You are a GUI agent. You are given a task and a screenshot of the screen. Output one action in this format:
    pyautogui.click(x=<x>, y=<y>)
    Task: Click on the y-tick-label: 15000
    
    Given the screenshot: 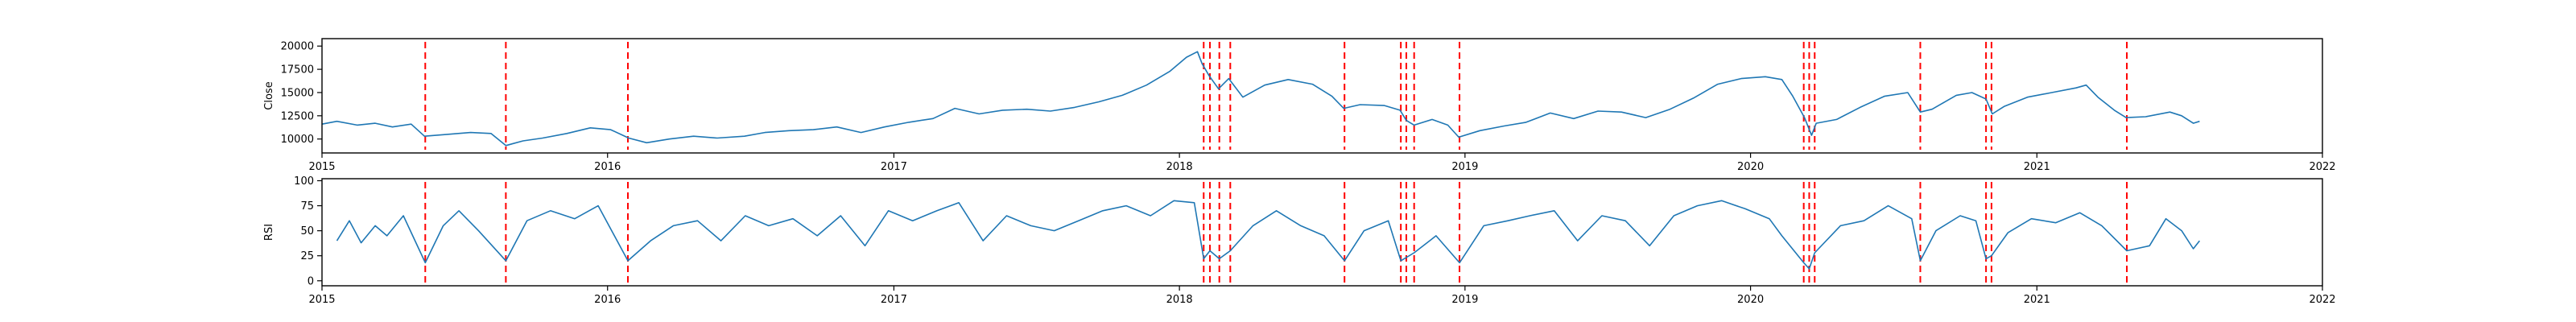 What is the action you would take?
    pyautogui.click(x=297, y=93)
    